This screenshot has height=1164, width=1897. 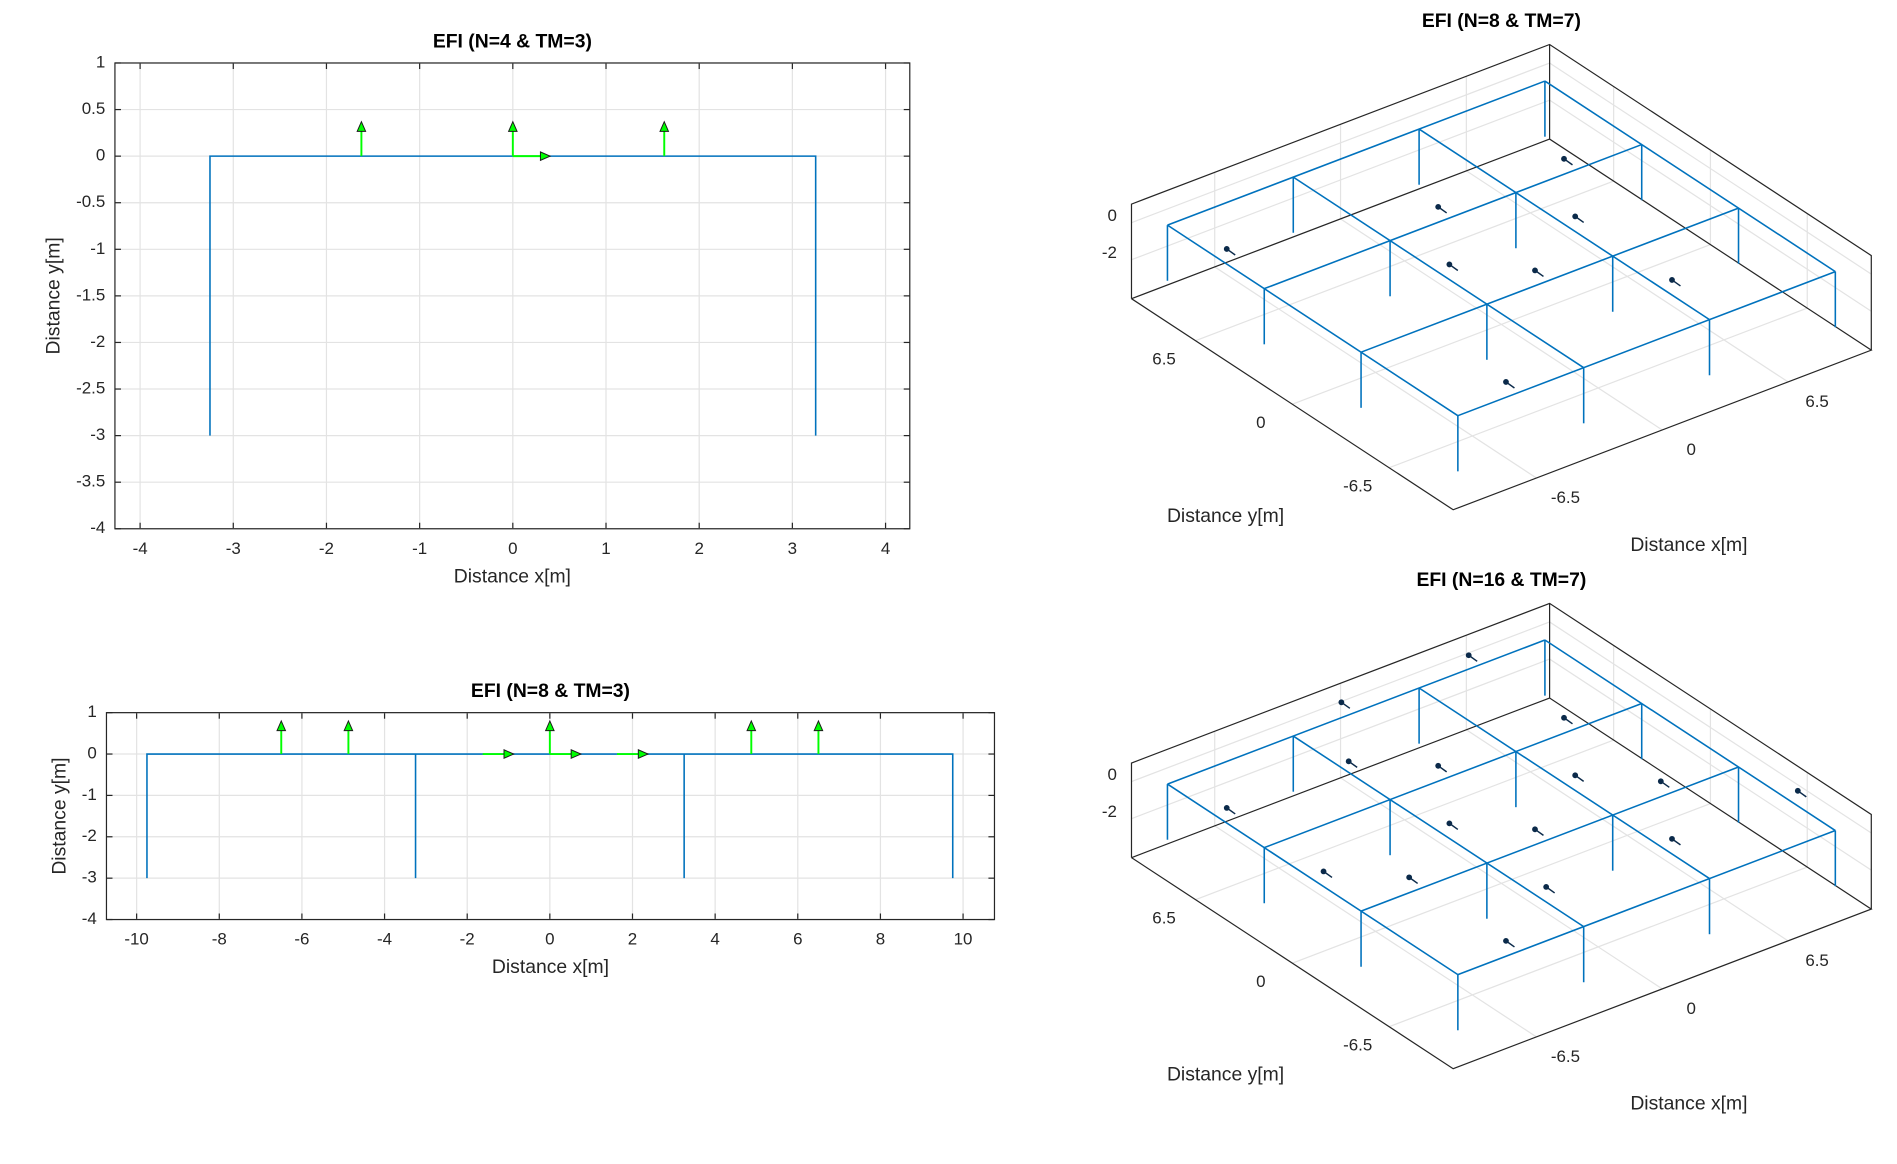 What do you see at coordinates (963, 939) in the screenshot?
I see `x-tick-label: 10` at bounding box center [963, 939].